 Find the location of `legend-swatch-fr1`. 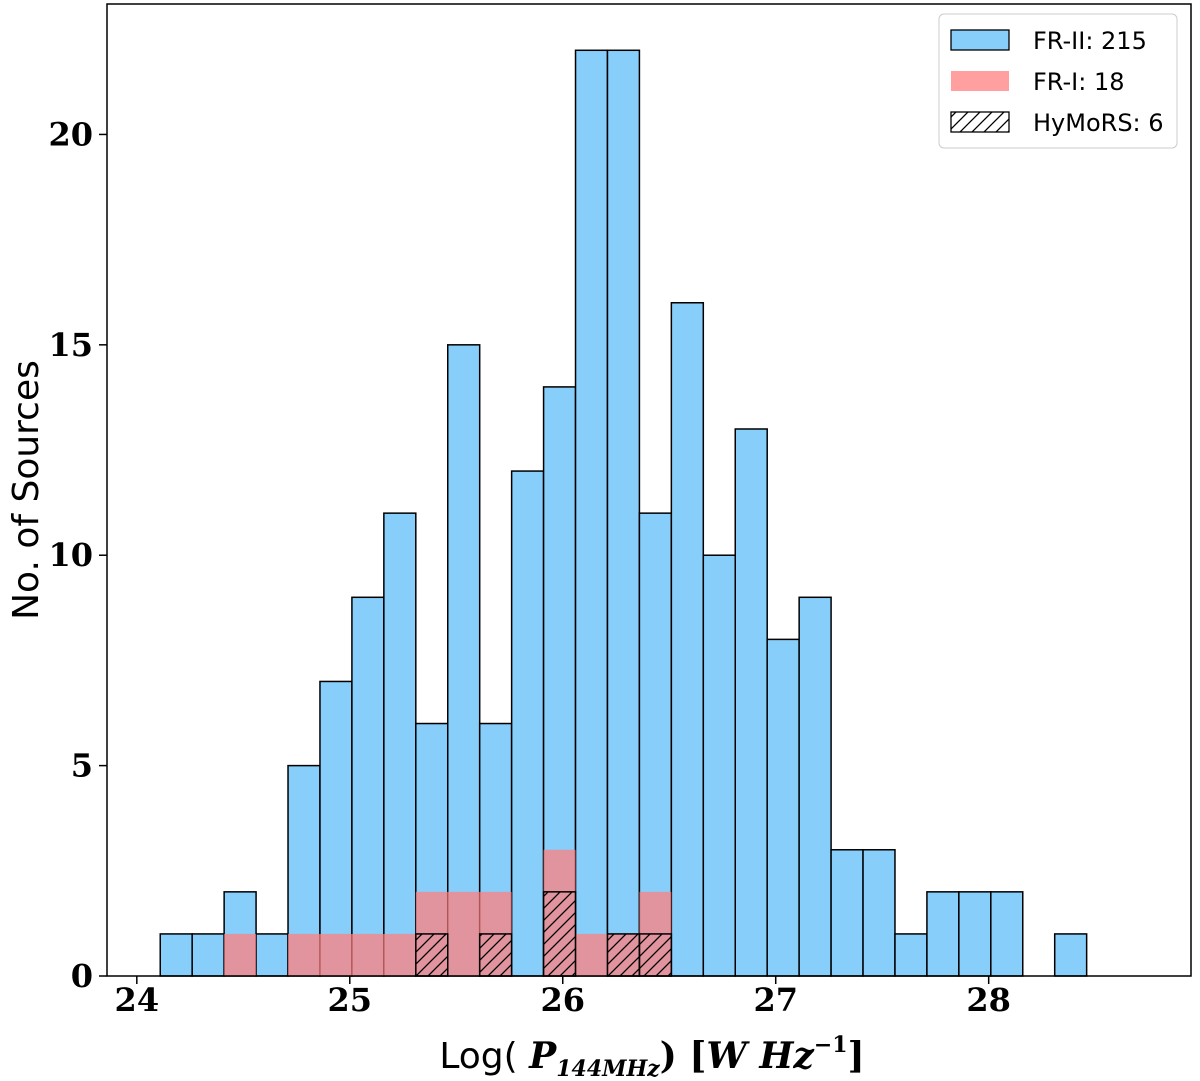

legend-swatch-fr1 is located at coordinates (980, 81).